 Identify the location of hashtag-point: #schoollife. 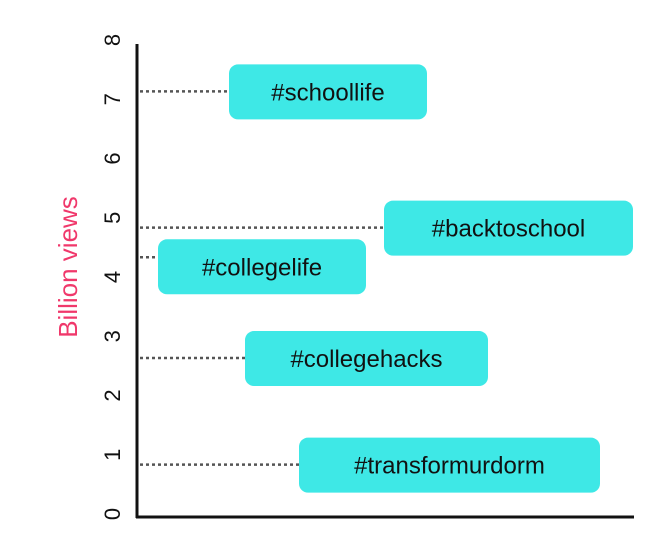
(283, 92).